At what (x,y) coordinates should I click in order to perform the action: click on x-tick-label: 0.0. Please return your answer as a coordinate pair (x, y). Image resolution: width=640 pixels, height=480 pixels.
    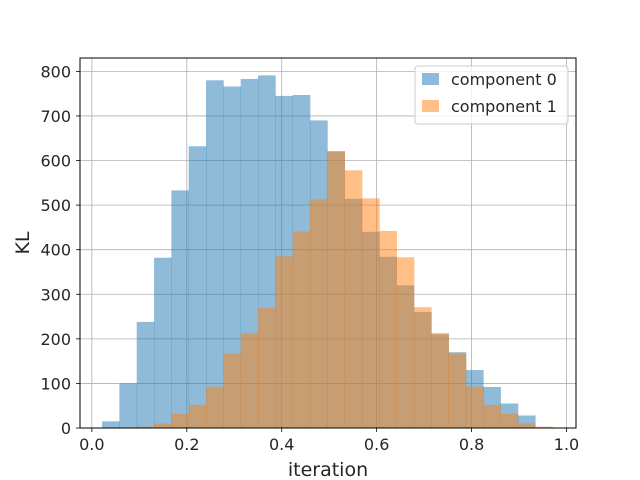
    Looking at the image, I should click on (91, 444).